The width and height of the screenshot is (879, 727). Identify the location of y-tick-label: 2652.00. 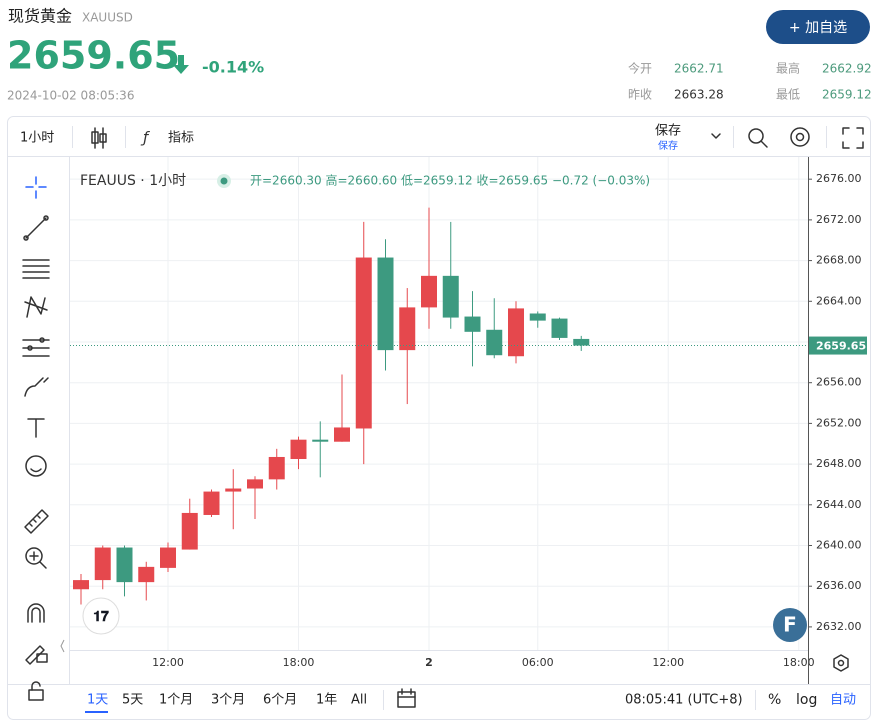
(839, 422).